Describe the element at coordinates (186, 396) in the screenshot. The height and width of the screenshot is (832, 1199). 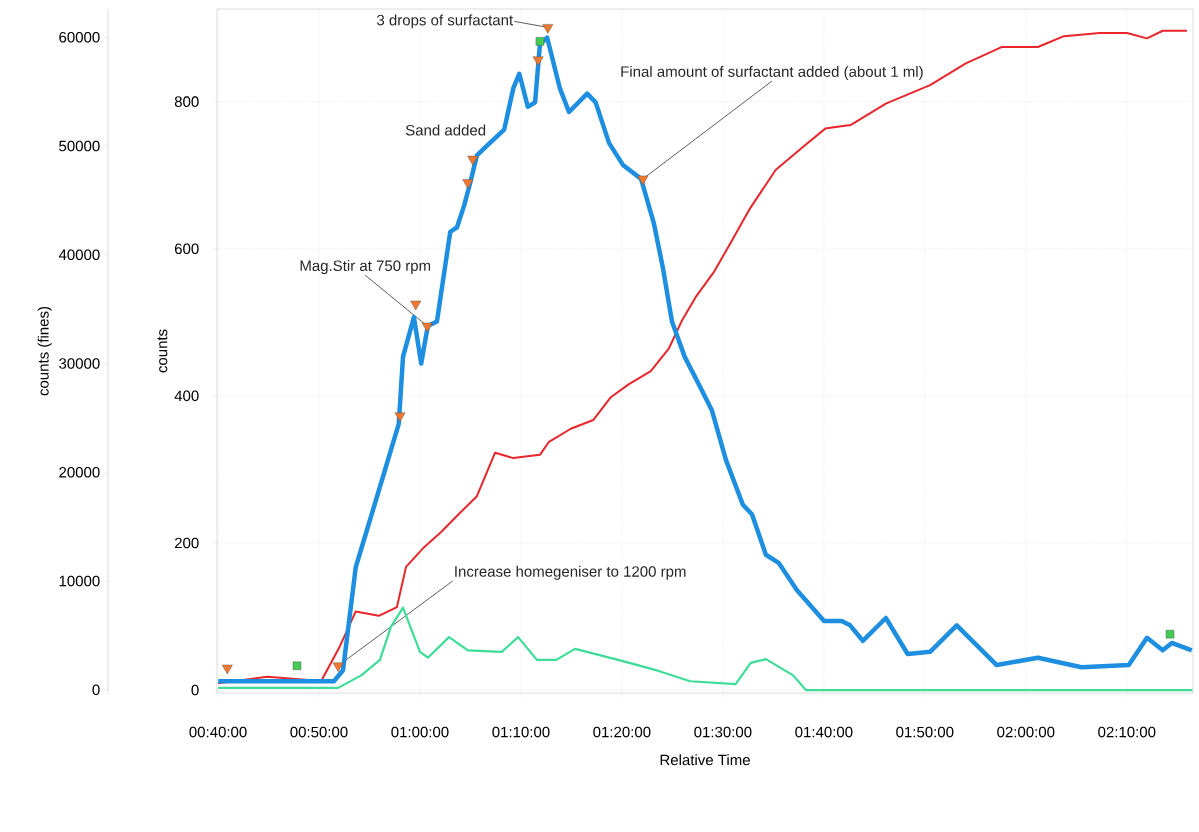
I see `y-tick-label: 400` at that location.